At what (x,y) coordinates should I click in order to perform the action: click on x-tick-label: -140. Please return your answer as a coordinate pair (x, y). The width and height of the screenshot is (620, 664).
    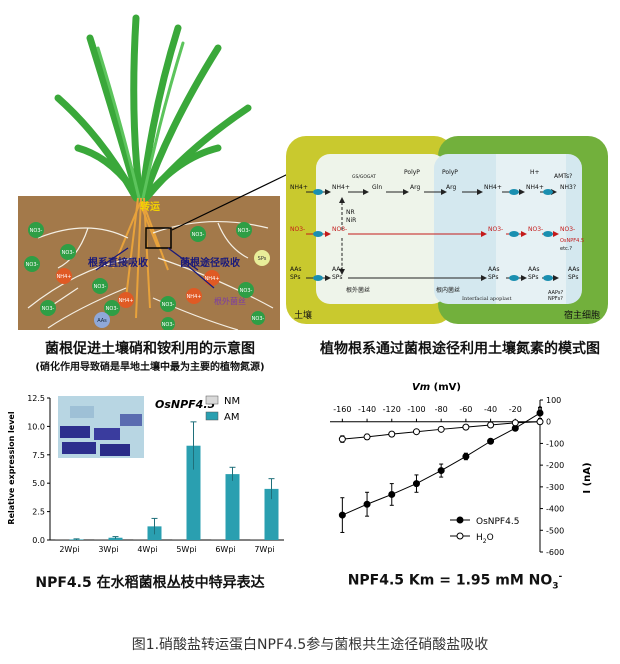
    Looking at the image, I should click on (367, 409).